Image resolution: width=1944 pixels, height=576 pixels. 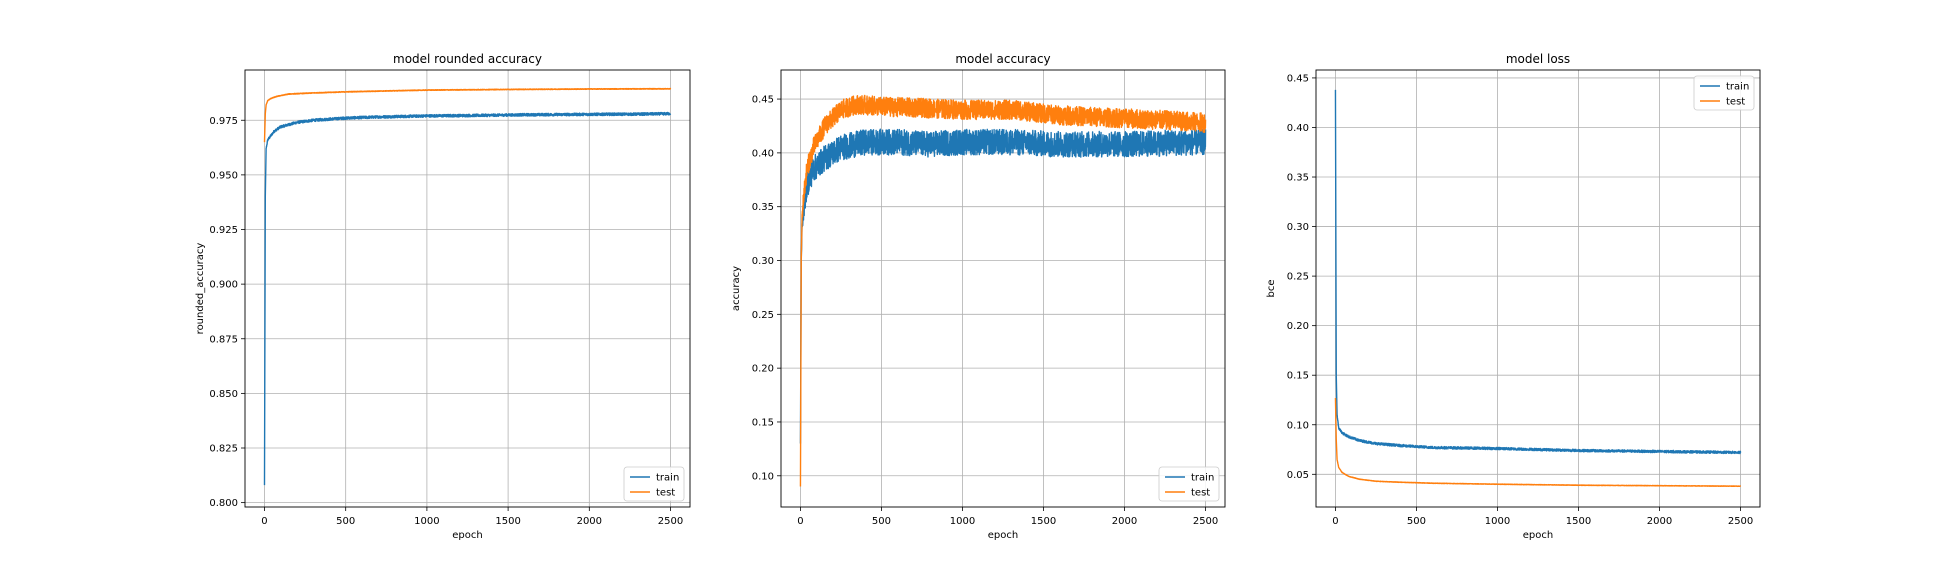 What do you see at coordinates (736, 288) in the screenshot?
I see `y-axis-label: accuracy` at bounding box center [736, 288].